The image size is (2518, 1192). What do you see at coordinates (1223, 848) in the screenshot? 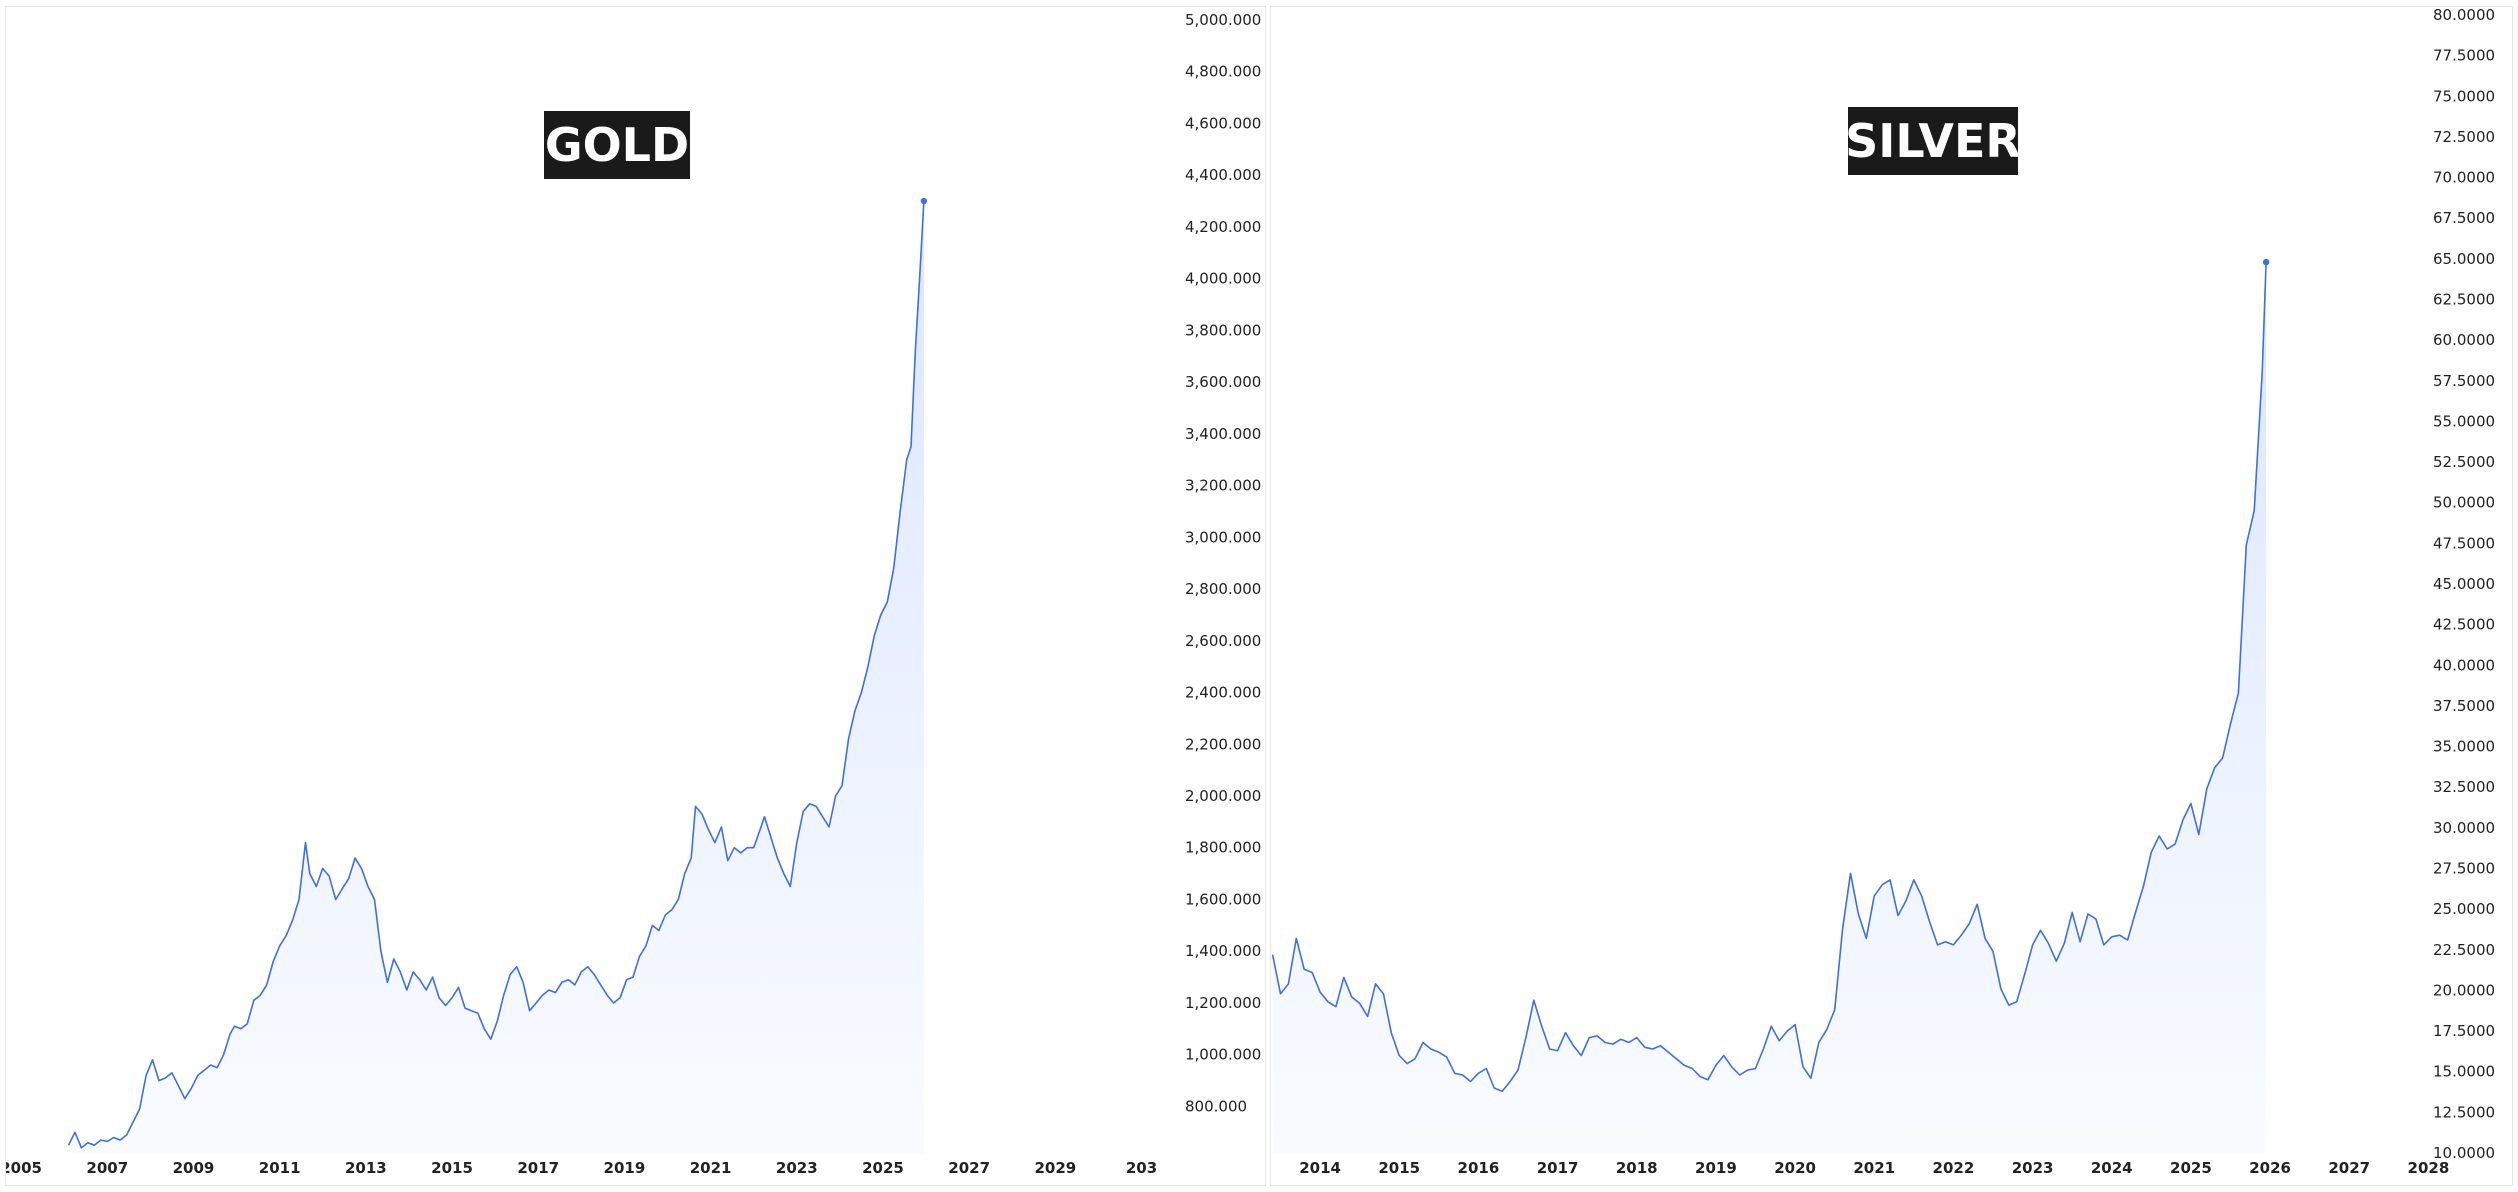
I see `y-tick-label: 1,800.000` at bounding box center [1223, 848].